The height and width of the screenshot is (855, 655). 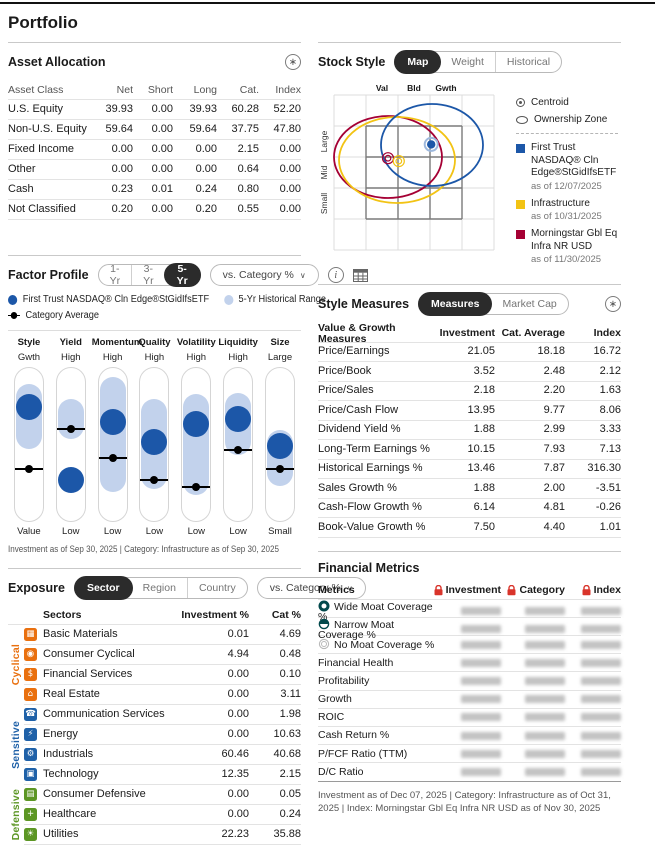 What do you see at coordinates (416, 88) in the screenshot?
I see `style-map-column-labels: Val Bld Gwth` at bounding box center [416, 88].